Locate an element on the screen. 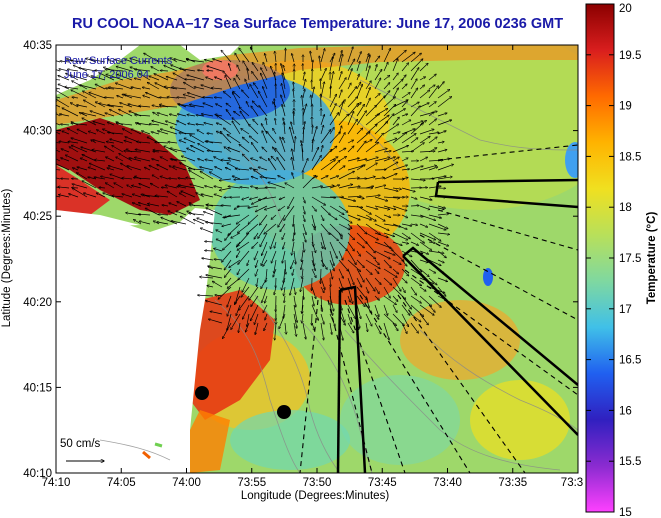 This screenshot has height=518, width=661. colorbar-tick-label: 18.5 is located at coordinates (630, 157).